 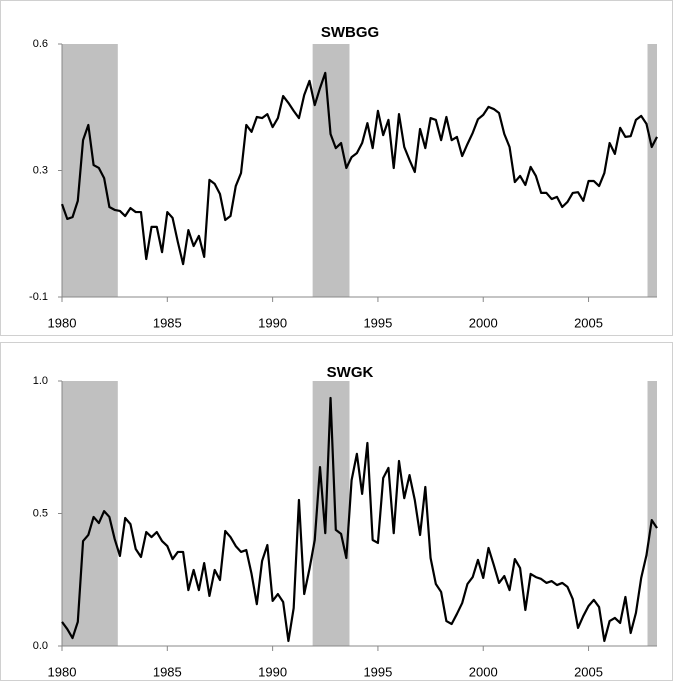 I want to click on chart-title: SWGK, so click(x=350, y=372).